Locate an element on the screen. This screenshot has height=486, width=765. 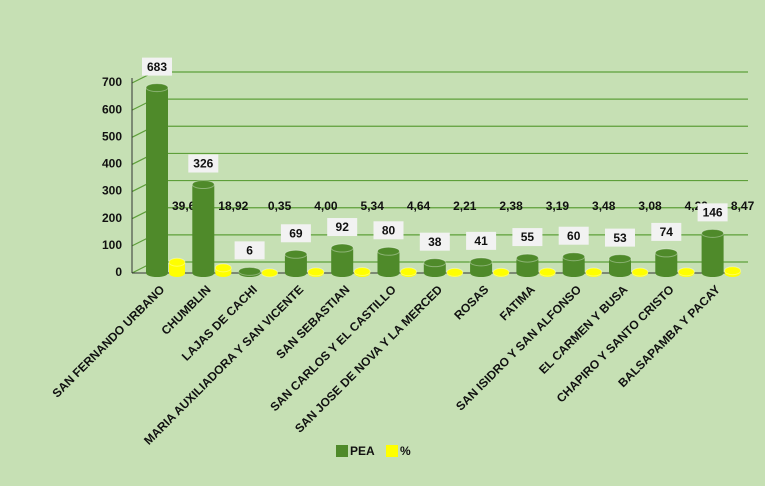
x-tick-label: SAN FERNANDO URBANO is located at coordinates (109, 341).